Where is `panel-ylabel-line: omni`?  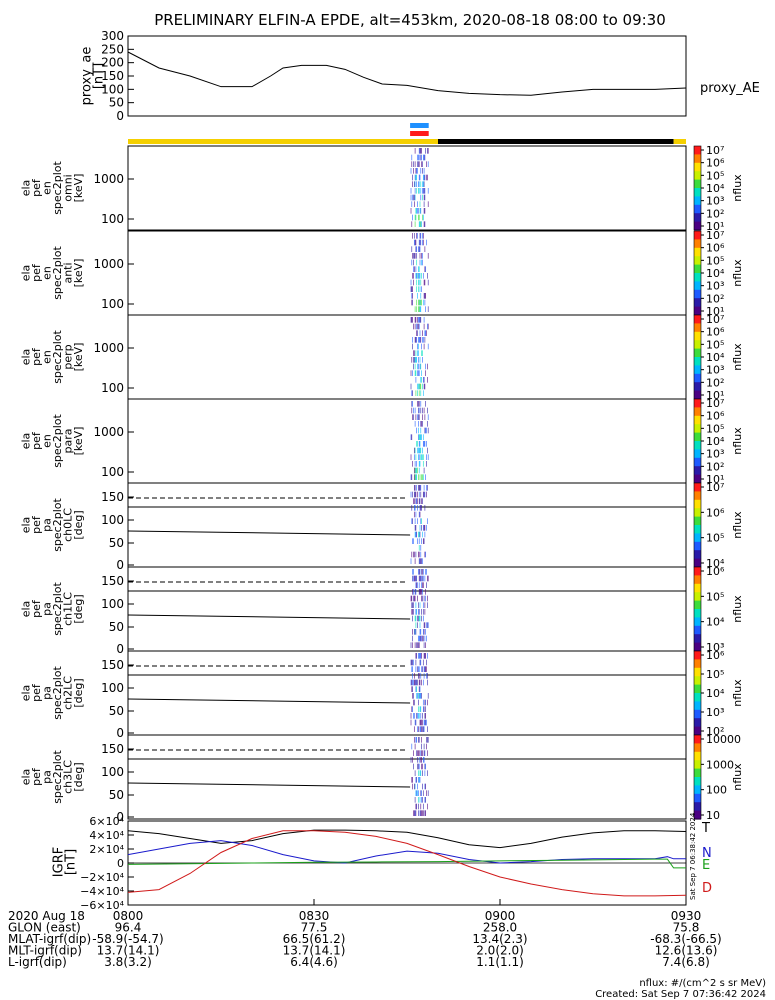 panel-ylabel-line: omni is located at coordinates (68, 187).